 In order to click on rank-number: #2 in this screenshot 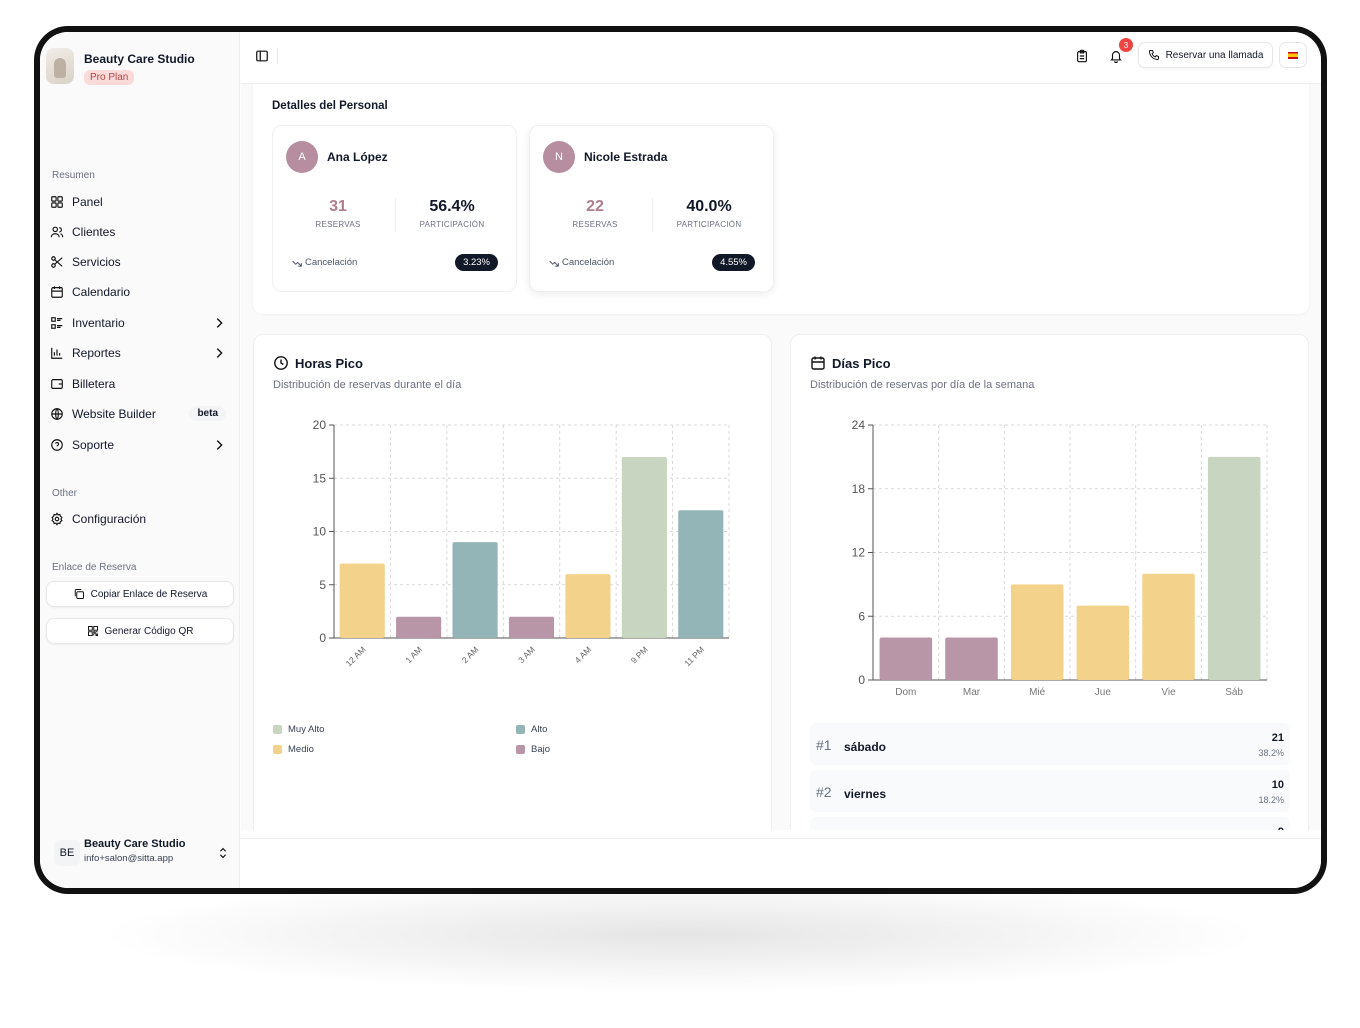, I will do `click(824, 792)`.